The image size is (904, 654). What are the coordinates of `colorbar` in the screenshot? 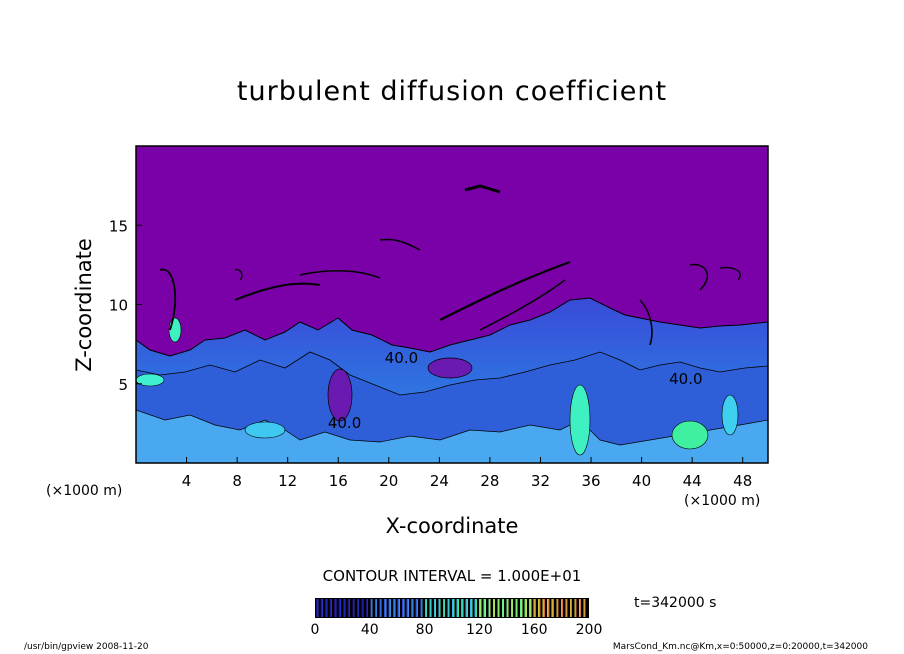 It's located at (452, 608).